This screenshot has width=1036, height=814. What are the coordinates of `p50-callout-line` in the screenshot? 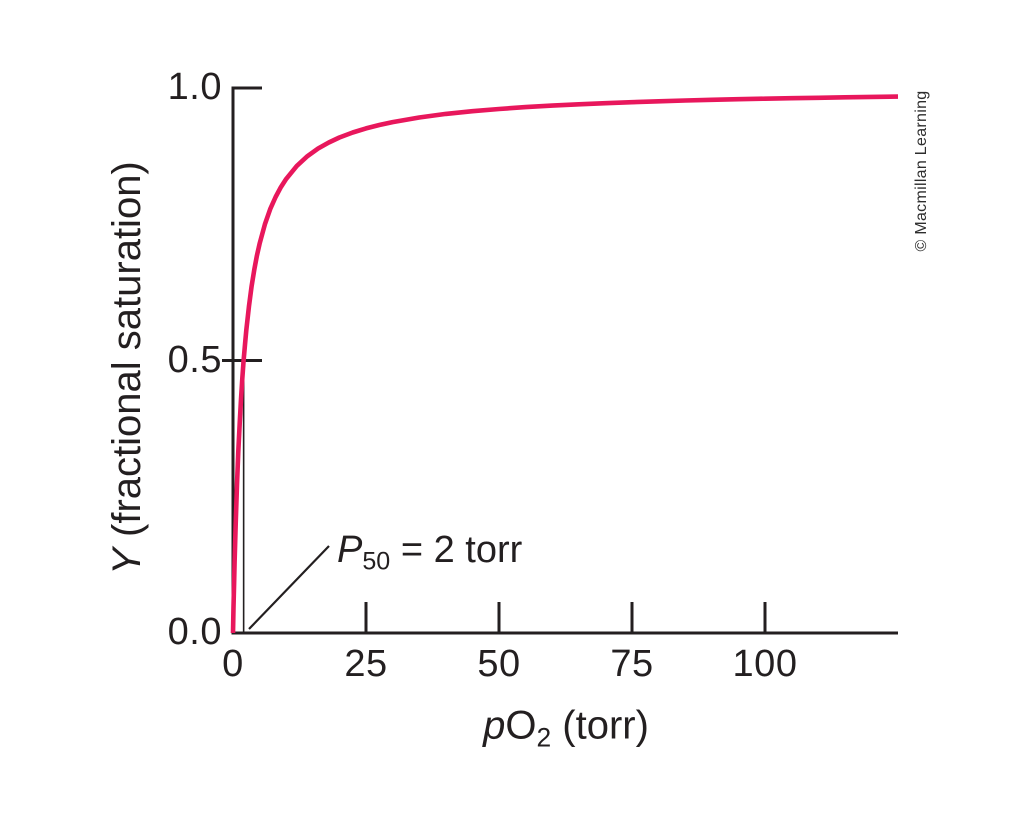 It's located at (289, 587).